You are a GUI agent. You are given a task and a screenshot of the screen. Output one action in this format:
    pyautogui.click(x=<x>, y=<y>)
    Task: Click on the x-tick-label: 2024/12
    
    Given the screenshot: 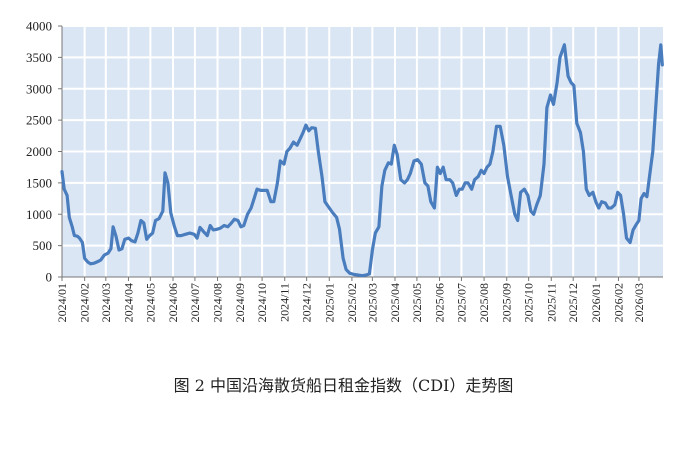 What is the action you would take?
    pyautogui.click(x=307, y=302)
    